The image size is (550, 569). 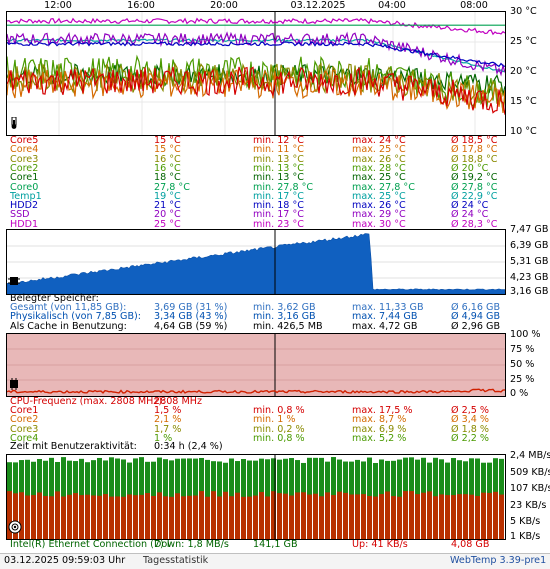 I want to click on mem-y-label: 5,31 GB, so click(x=529, y=261).